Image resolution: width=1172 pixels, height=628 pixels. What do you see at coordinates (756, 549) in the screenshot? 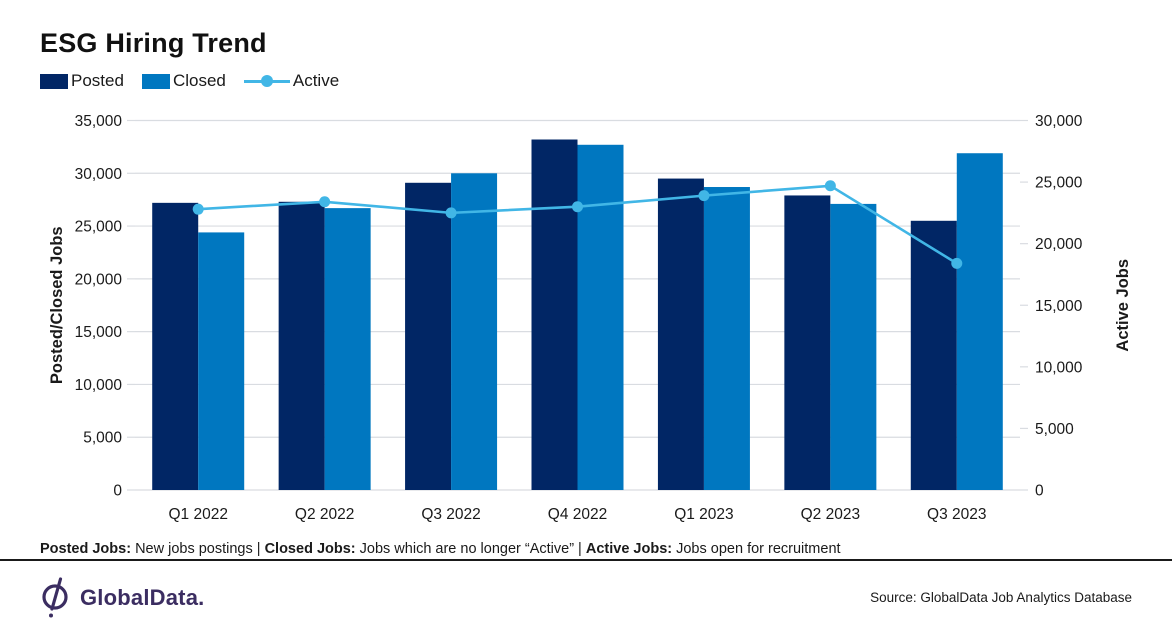
I see `definition-text: Jobs open for recruitment` at bounding box center [756, 549].